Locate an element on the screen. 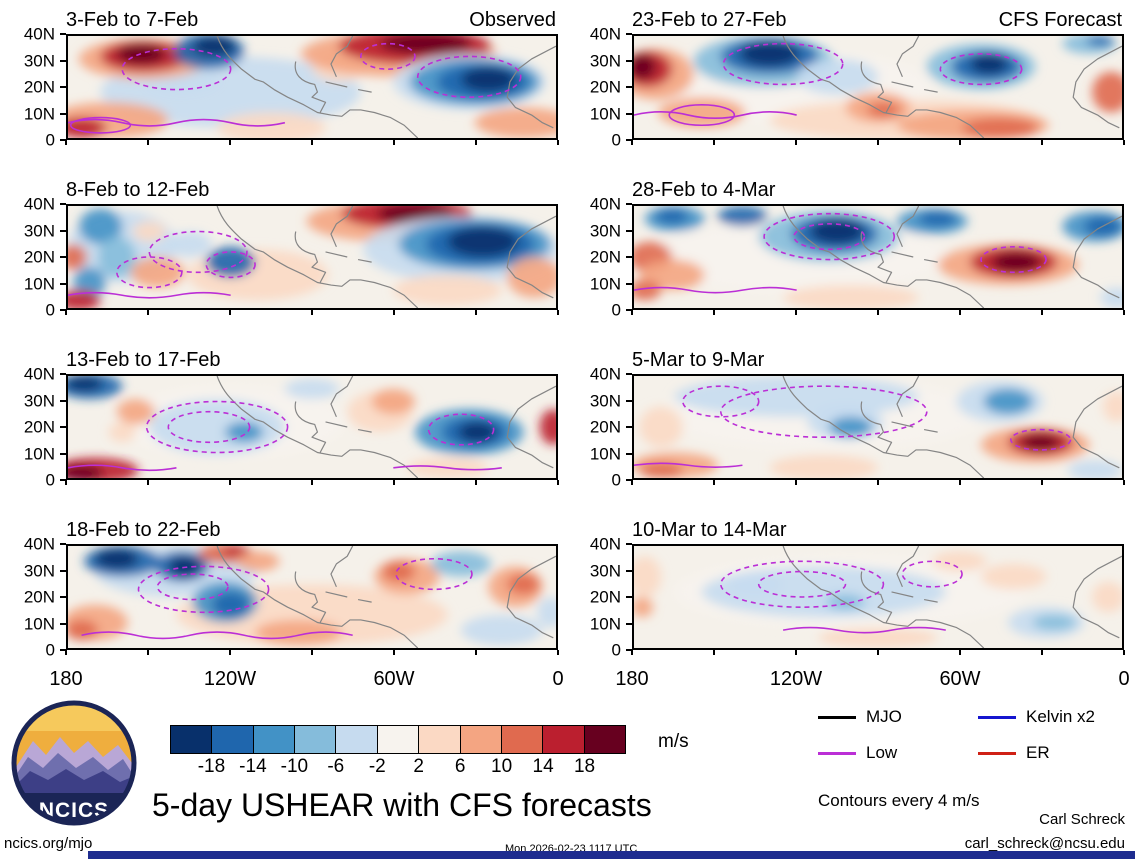 The height and width of the screenshot is (859, 1135). panel-date-range: 5-Mar to 9-Mar is located at coordinates (698, 360).